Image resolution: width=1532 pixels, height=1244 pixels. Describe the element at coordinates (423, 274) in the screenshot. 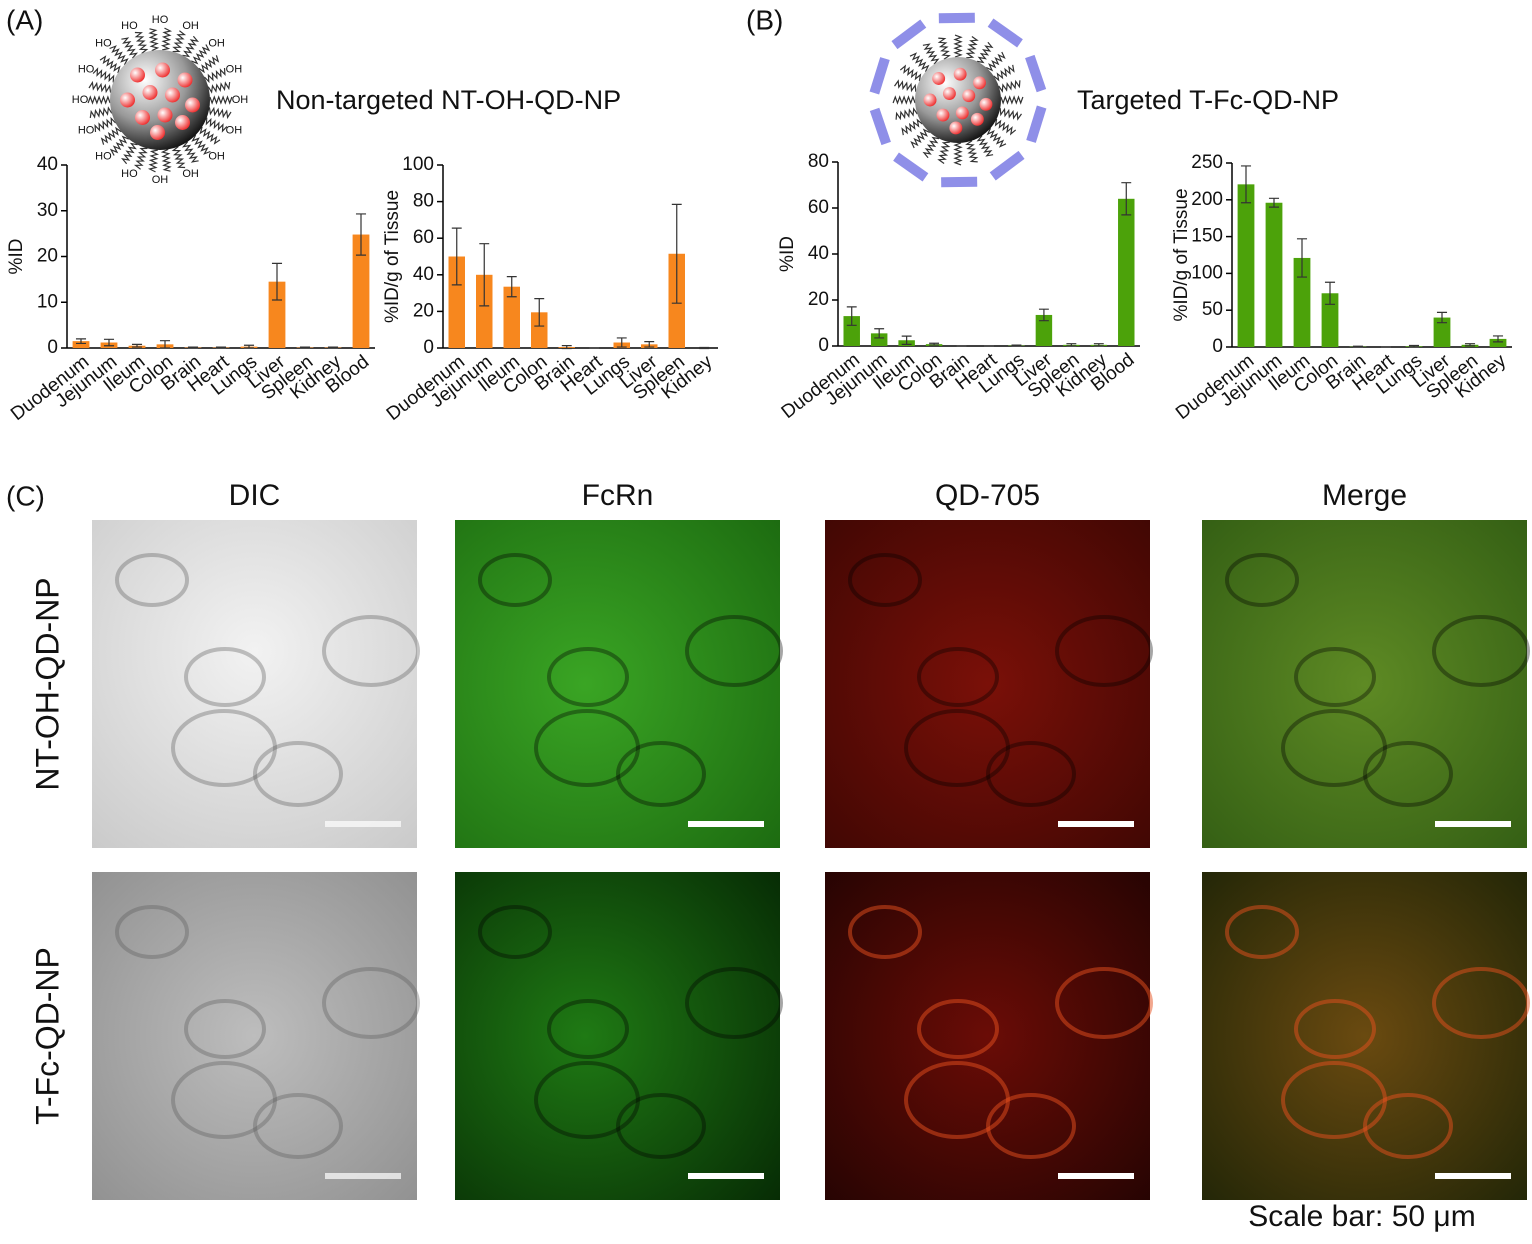

I see `y-tick-label: 40` at that location.